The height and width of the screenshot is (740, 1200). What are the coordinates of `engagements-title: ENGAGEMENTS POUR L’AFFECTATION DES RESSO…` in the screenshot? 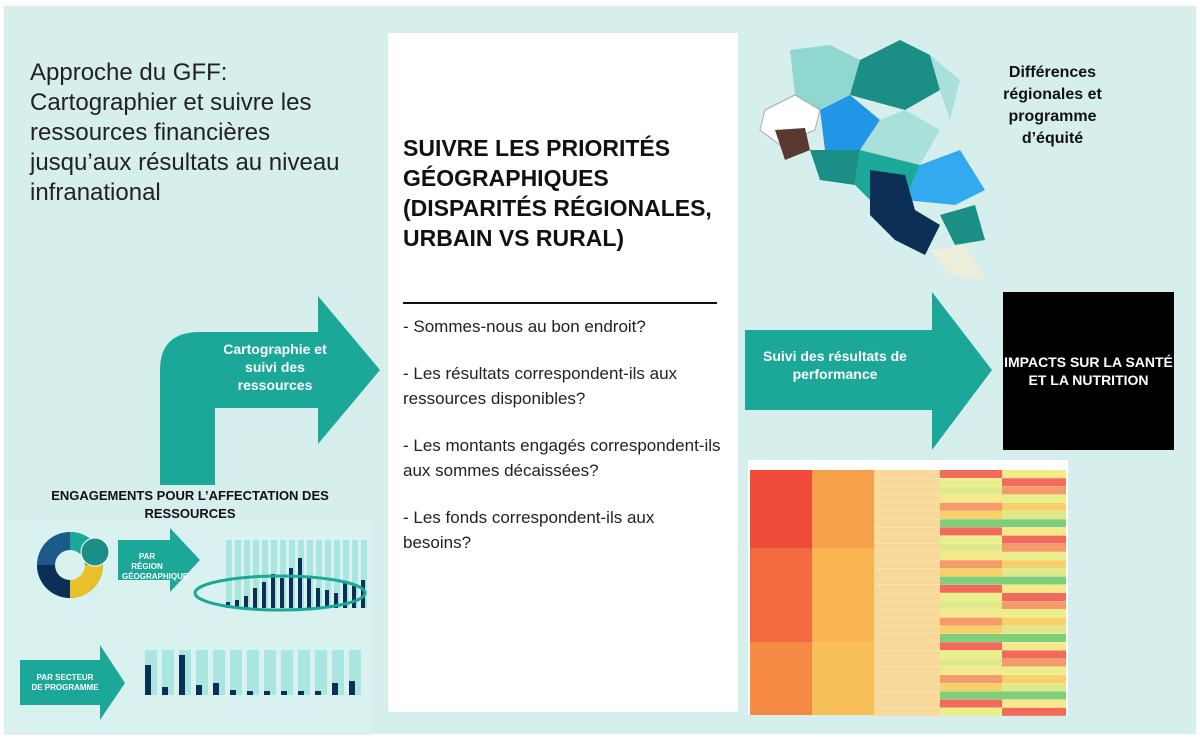 It's located at (190, 504).